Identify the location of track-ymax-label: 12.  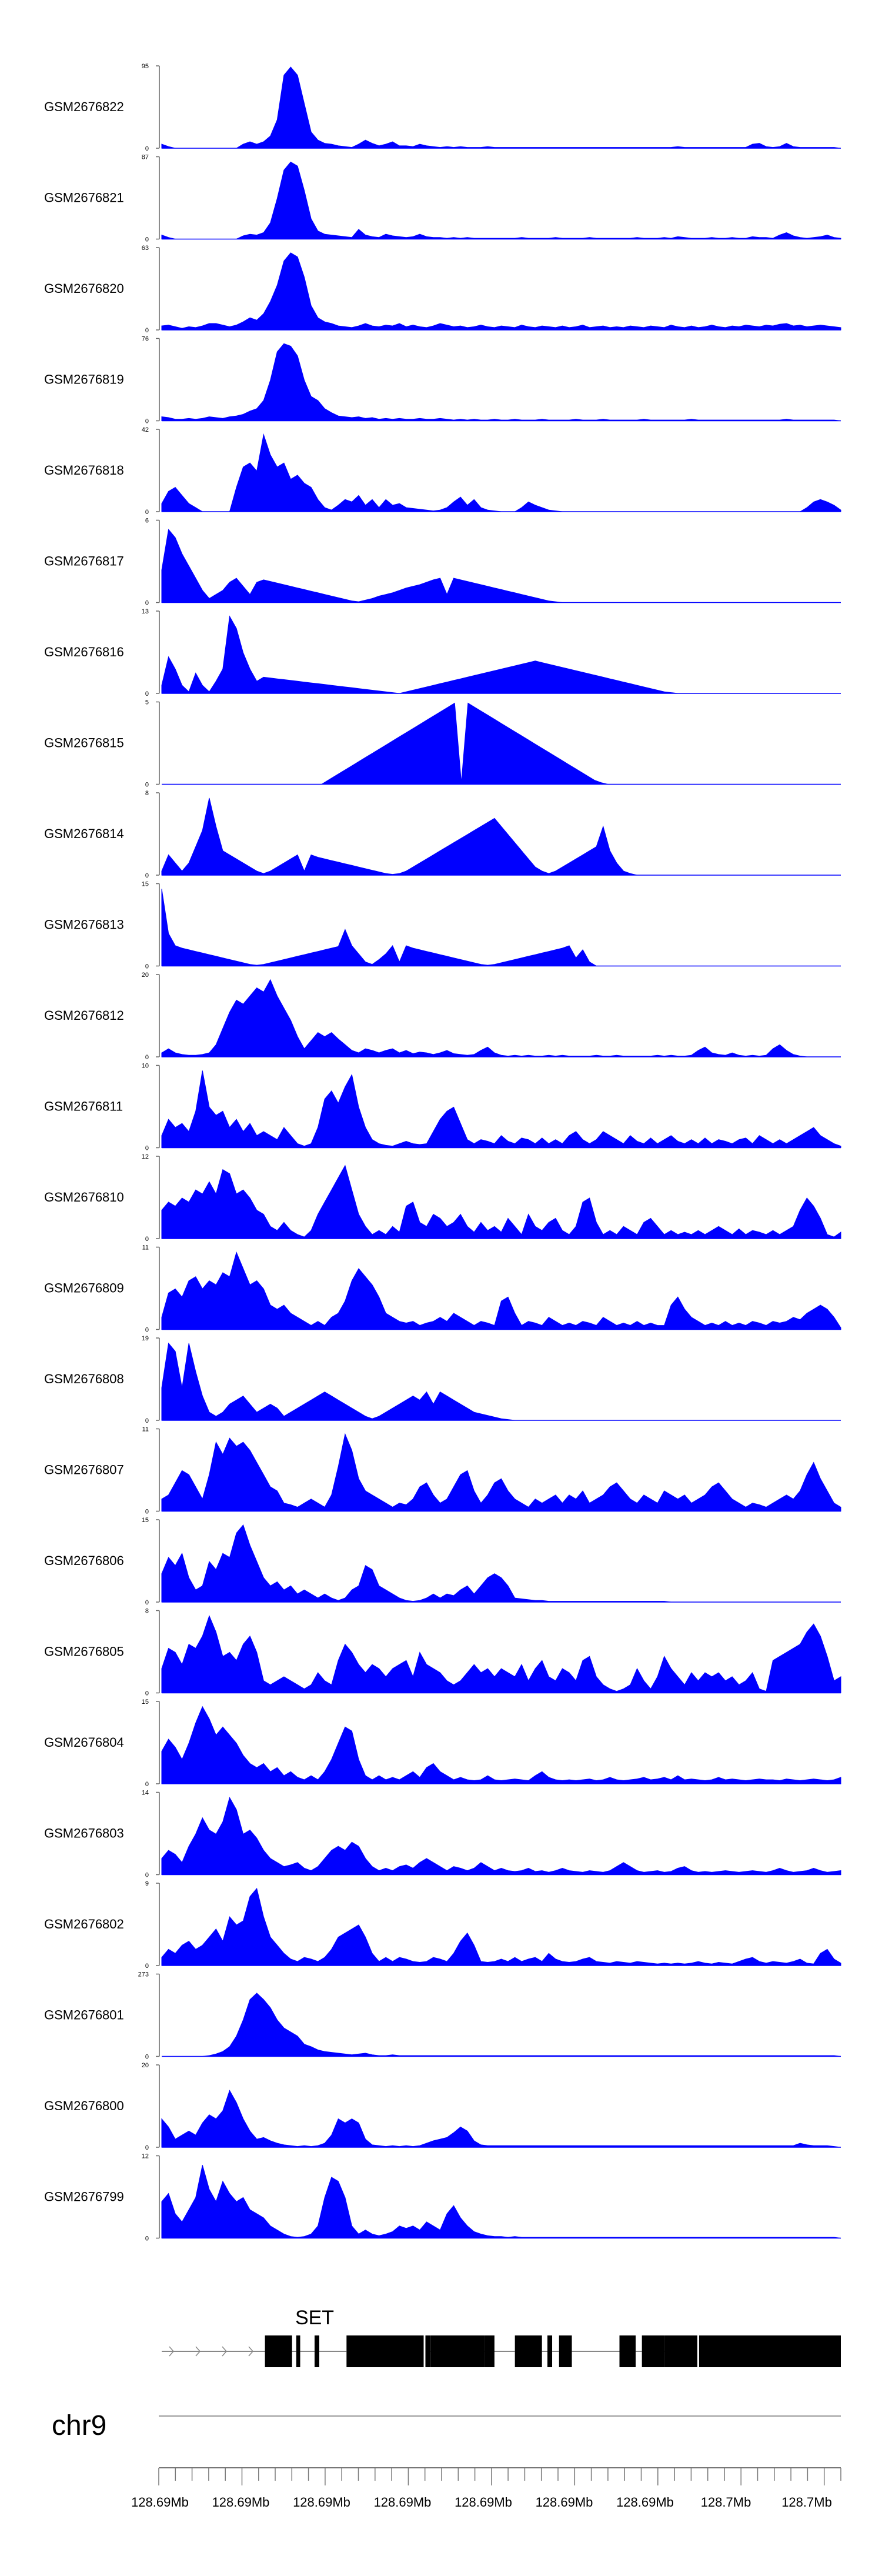
(145, 1156).